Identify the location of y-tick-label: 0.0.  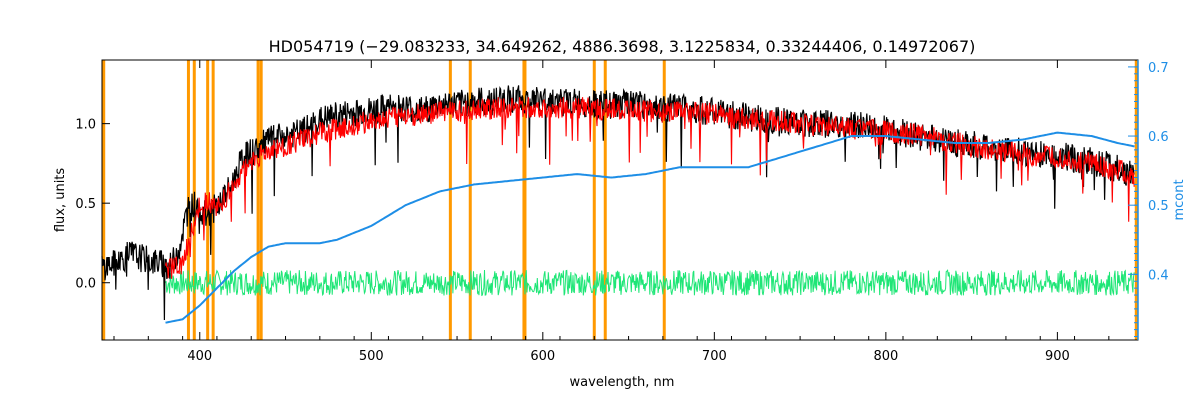
(85, 284).